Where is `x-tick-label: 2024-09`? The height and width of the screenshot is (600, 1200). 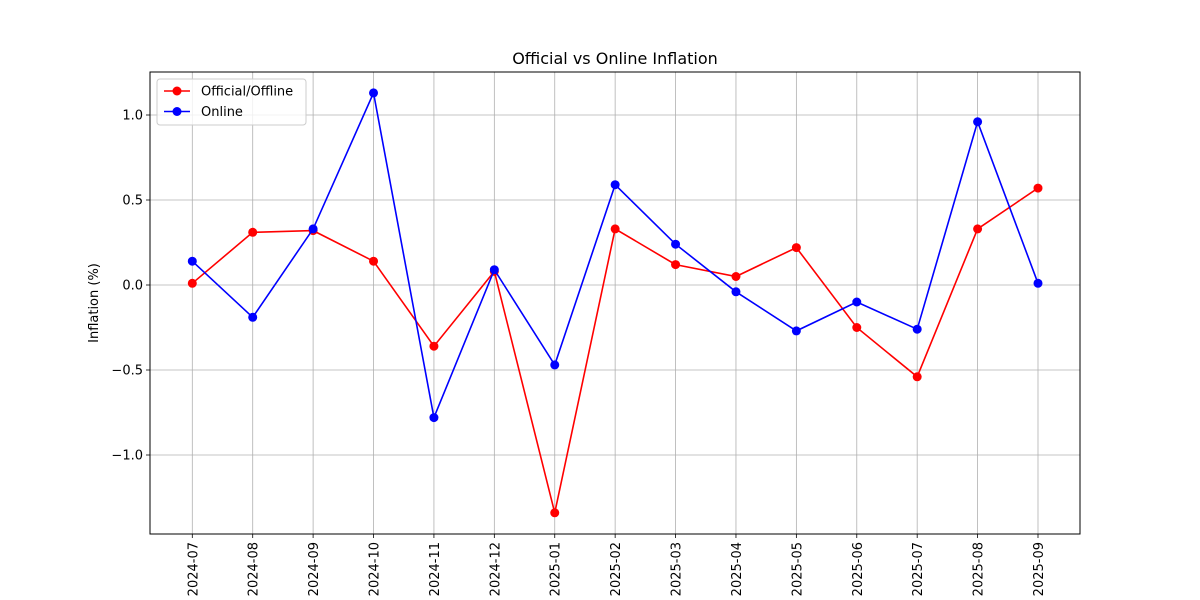
x-tick-label: 2024-09 is located at coordinates (314, 569).